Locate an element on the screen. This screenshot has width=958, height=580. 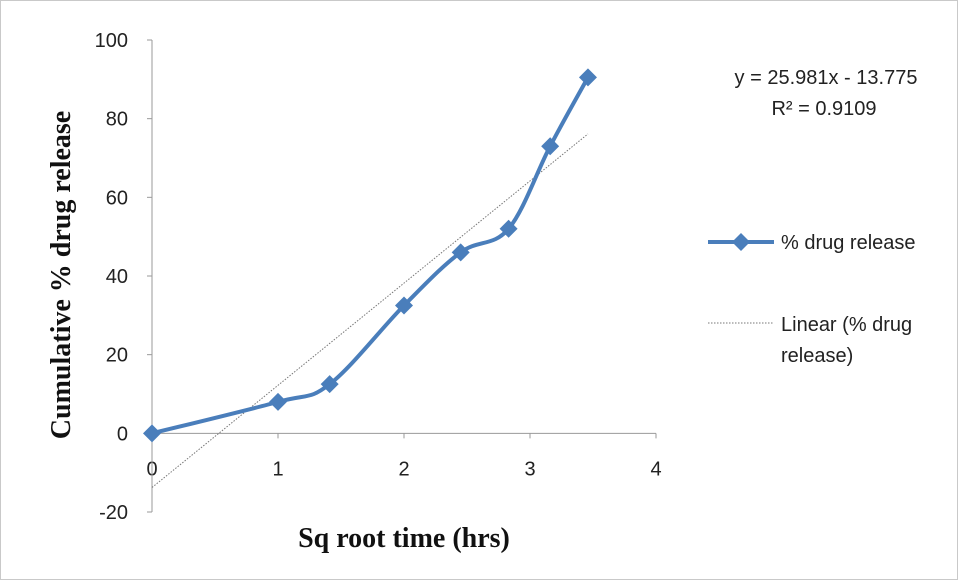
y-tick-label: 80 is located at coordinates (117, 120).